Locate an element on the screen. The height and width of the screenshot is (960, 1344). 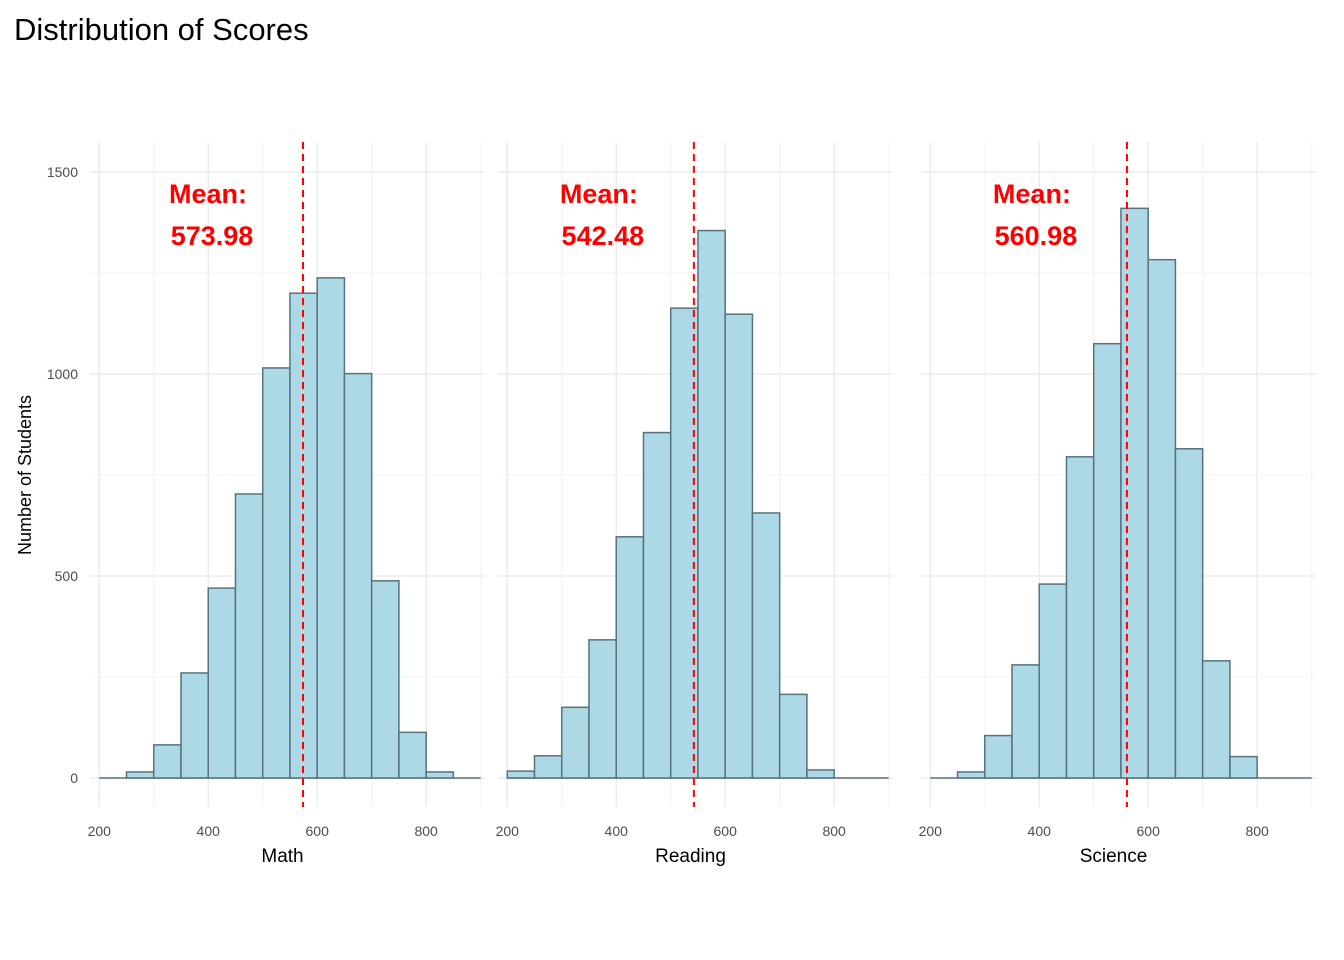
x-axis-label: Science is located at coordinates (1114, 856).